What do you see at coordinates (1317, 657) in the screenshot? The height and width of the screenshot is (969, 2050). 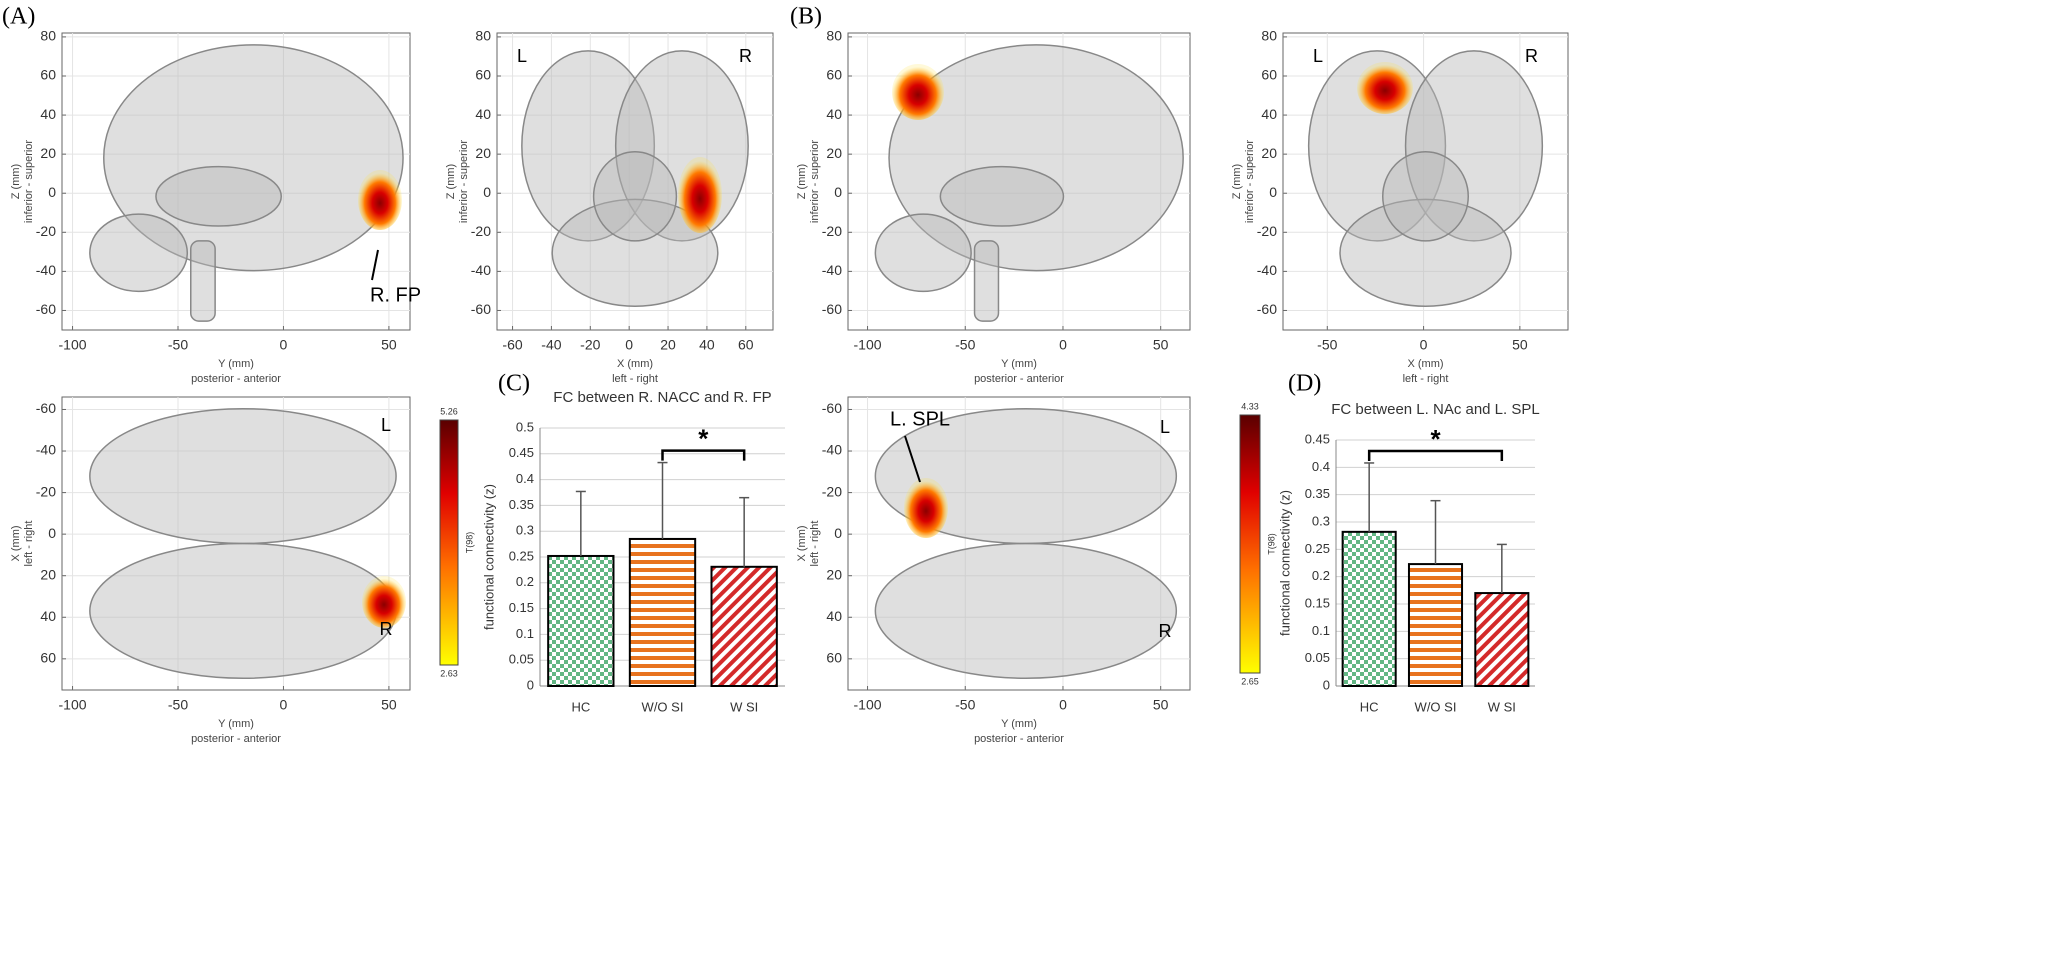 I see `y-tick-label: 0.05` at bounding box center [1317, 657].